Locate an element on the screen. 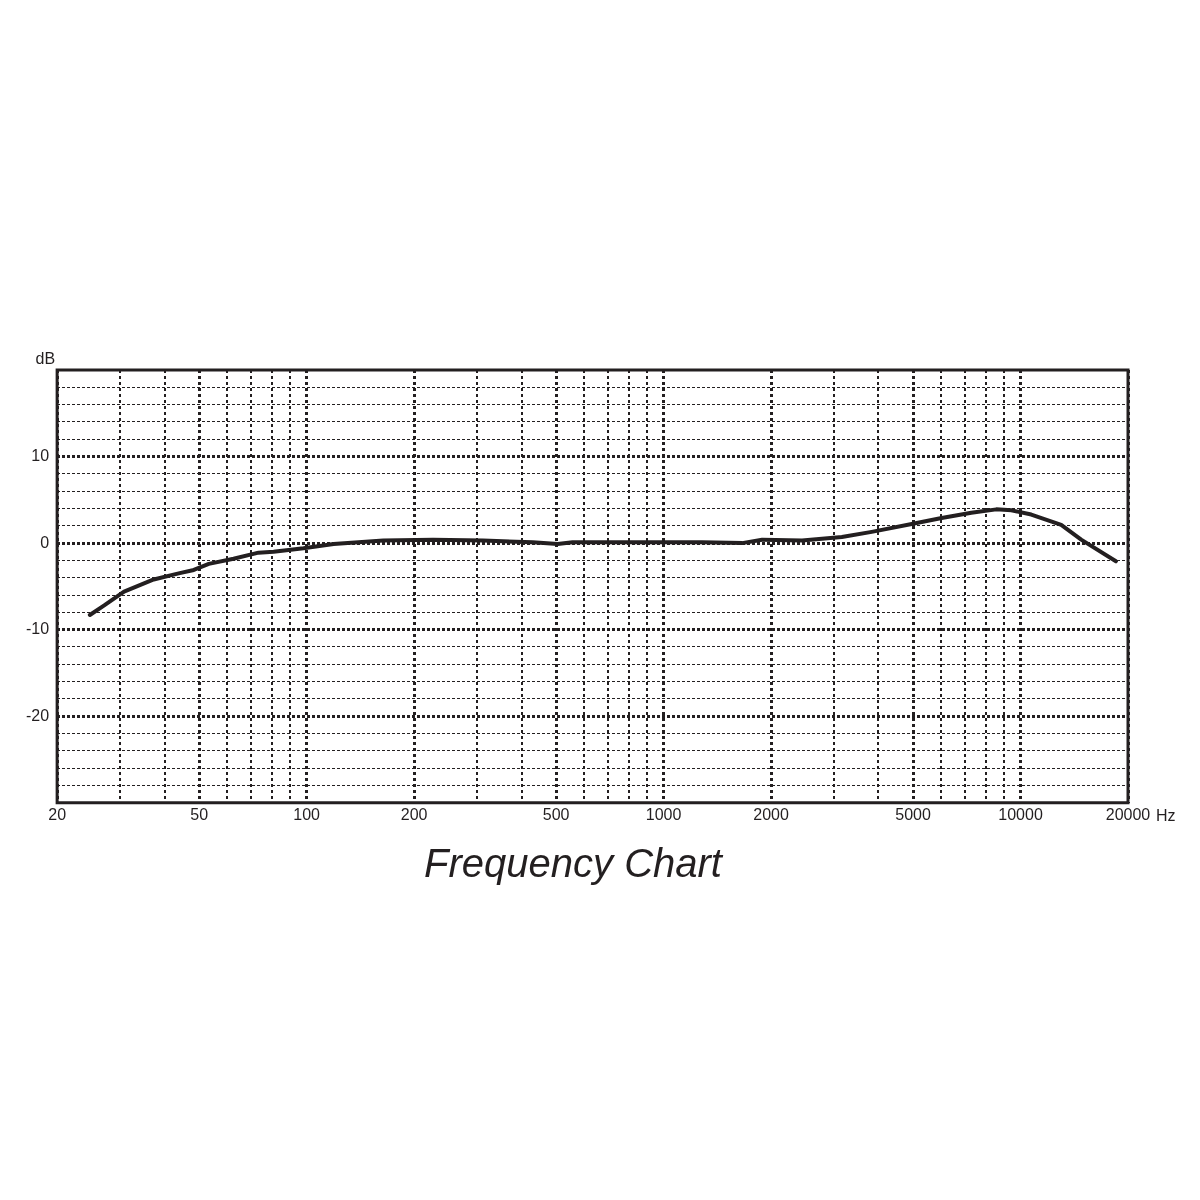  x-tick-label: 20 is located at coordinates (57, 814).